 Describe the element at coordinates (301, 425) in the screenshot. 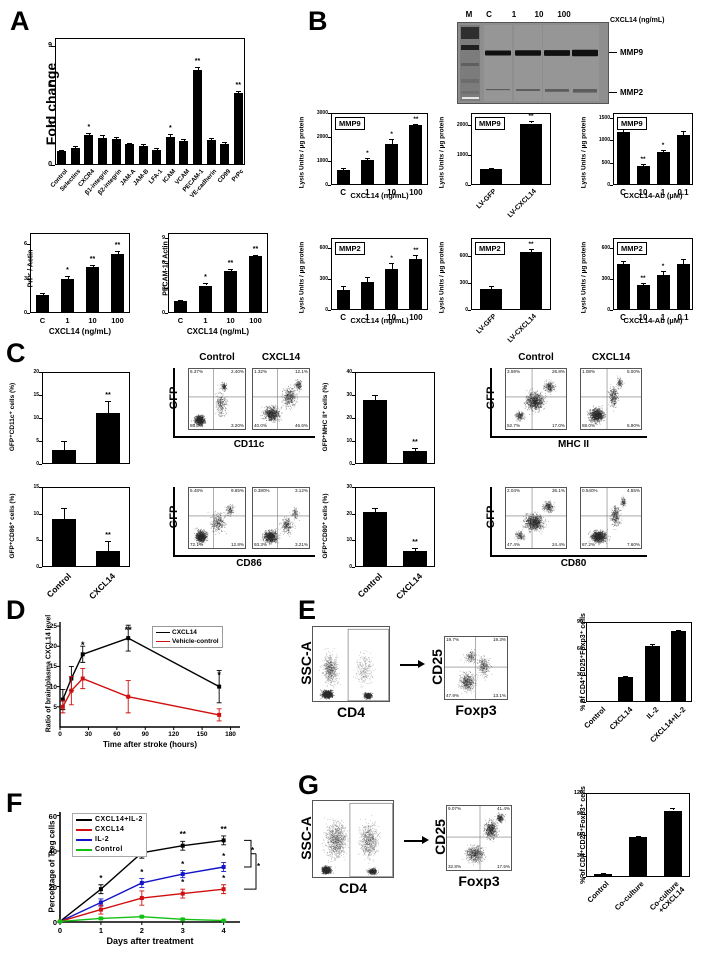

I see `flow-quadrant-percentage: 46.6%` at that location.